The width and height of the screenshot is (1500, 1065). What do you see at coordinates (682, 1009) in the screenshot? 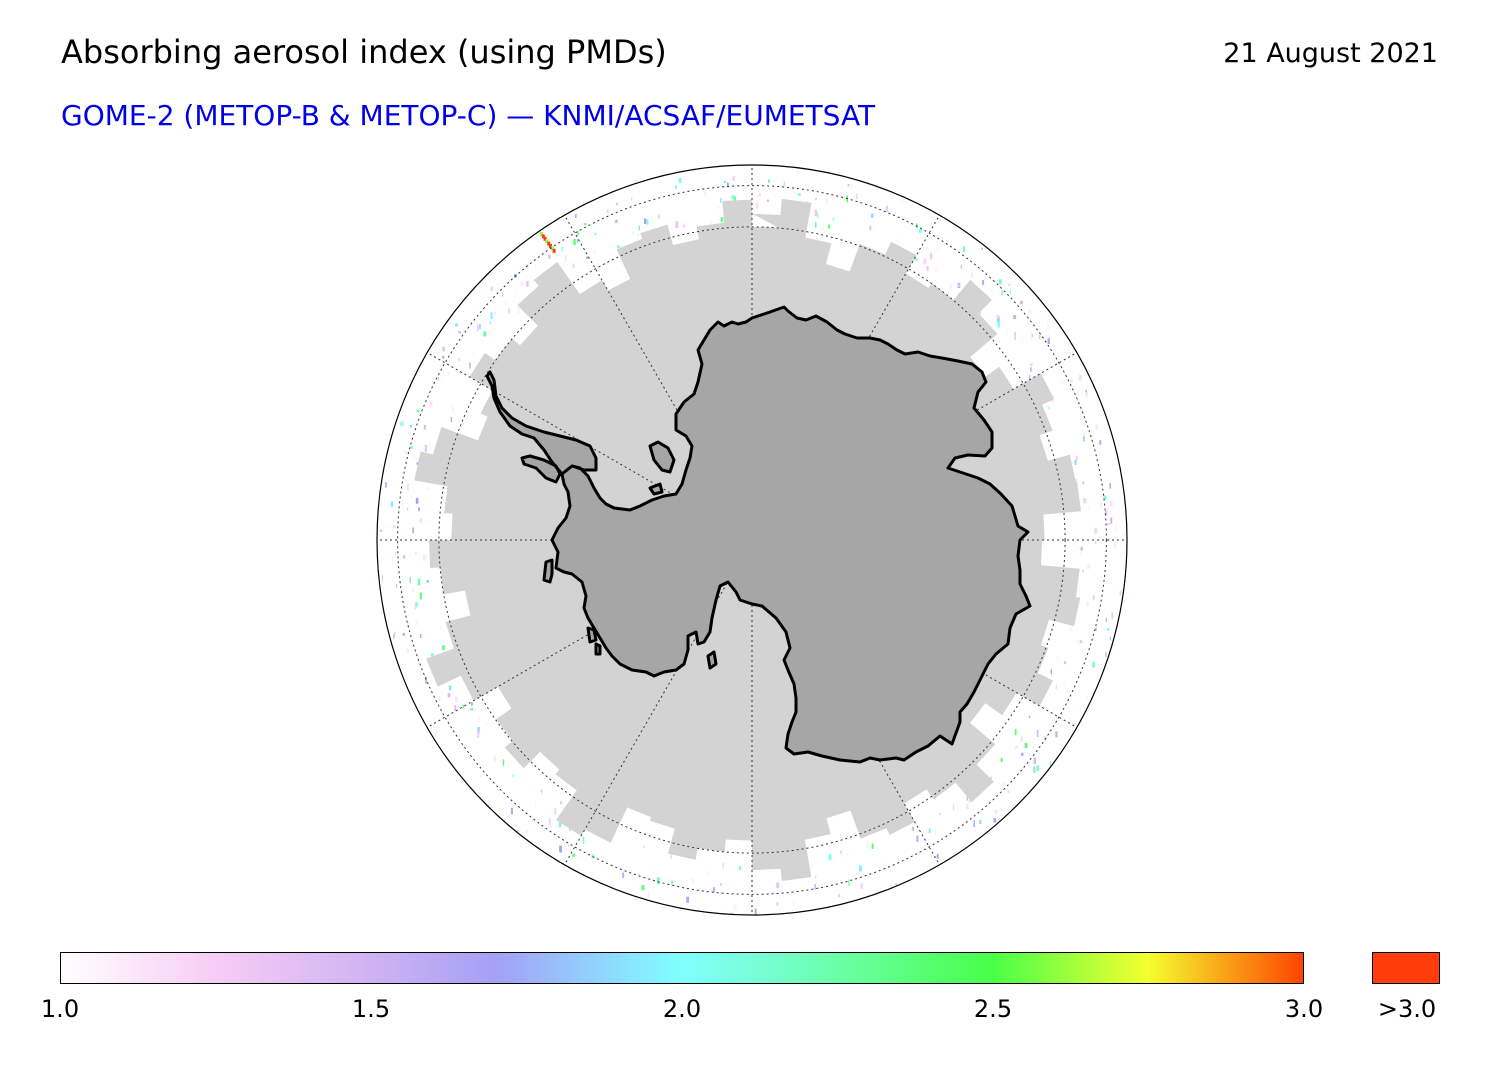
I see `colorbar-tick-label: 2.0` at bounding box center [682, 1009].